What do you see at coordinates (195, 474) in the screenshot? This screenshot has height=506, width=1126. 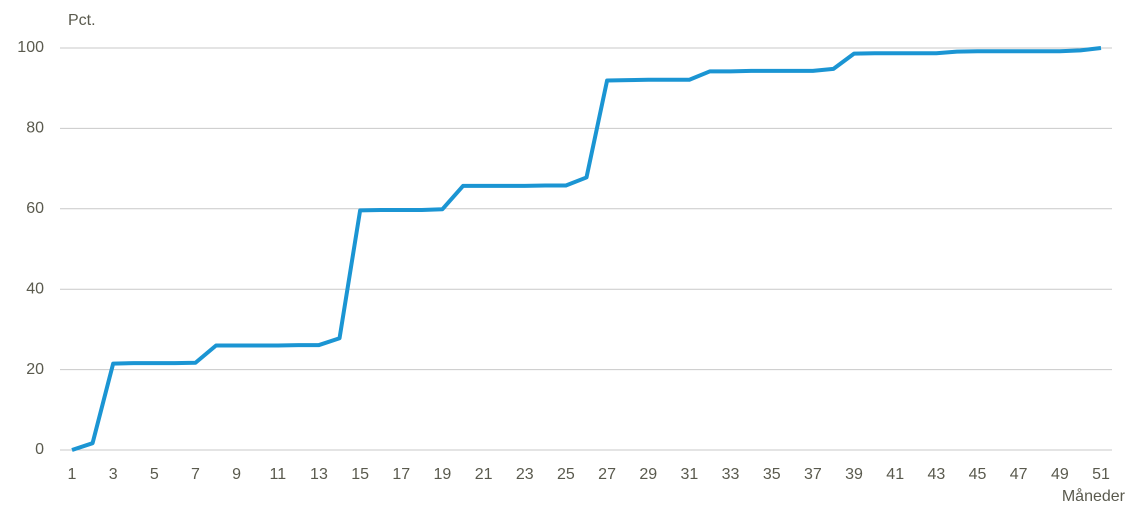 I see `x-tick-label: 7` at bounding box center [195, 474].